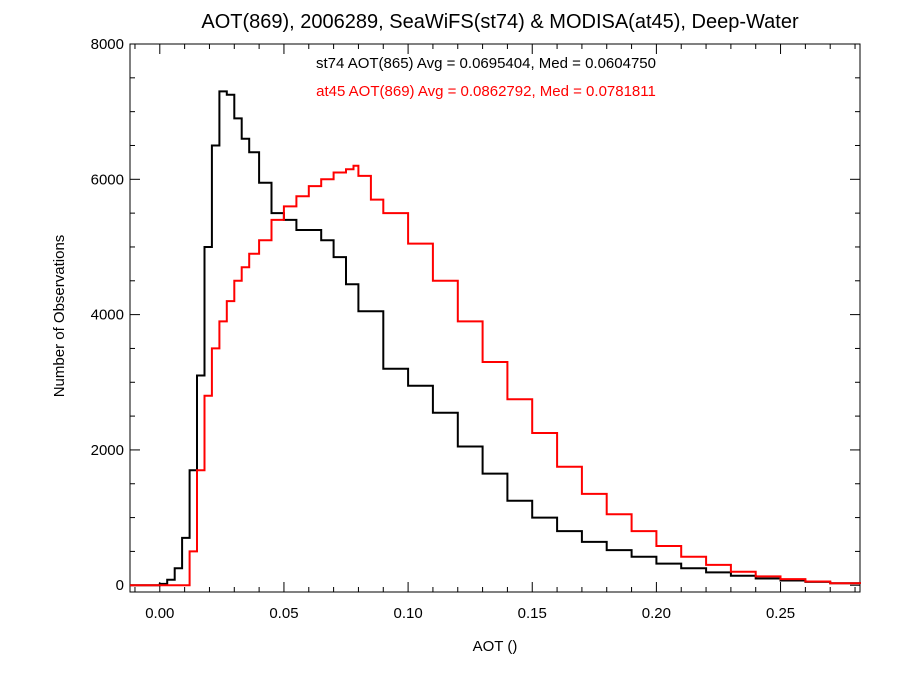 This screenshot has height=675, width=900. What do you see at coordinates (283, 613) in the screenshot?
I see `x-tick-label: 0.05` at bounding box center [283, 613].